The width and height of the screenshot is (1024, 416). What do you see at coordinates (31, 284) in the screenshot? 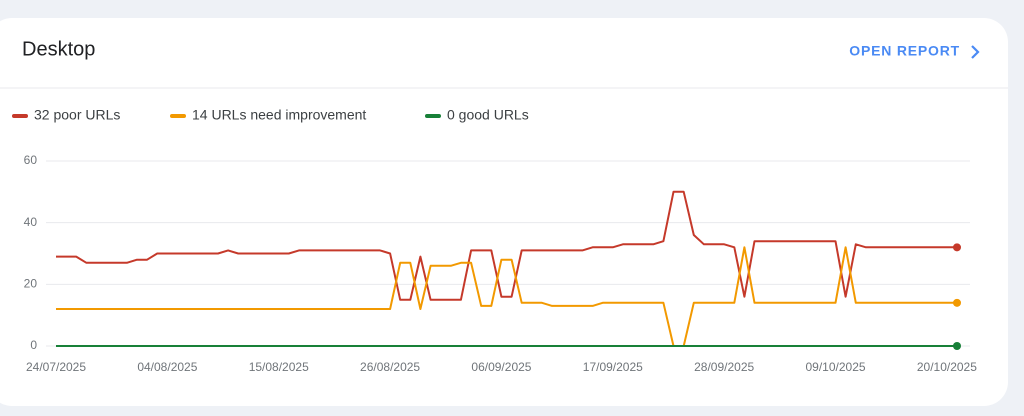
I see `y-tick-label: 20` at bounding box center [31, 284].